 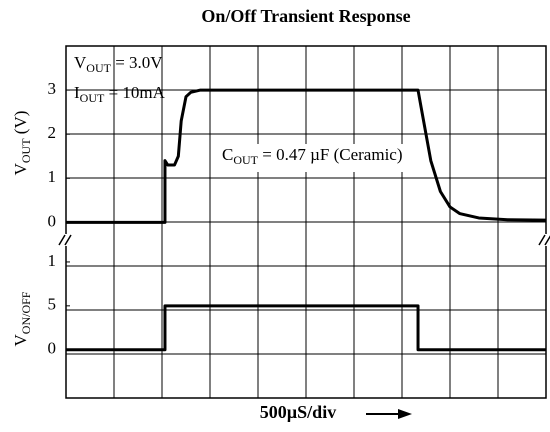 What do you see at coordinates (330, 154) in the screenshot?
I see `label-rest: = 0.47 µF (Ceramic)` at bounding box center [330, 154].